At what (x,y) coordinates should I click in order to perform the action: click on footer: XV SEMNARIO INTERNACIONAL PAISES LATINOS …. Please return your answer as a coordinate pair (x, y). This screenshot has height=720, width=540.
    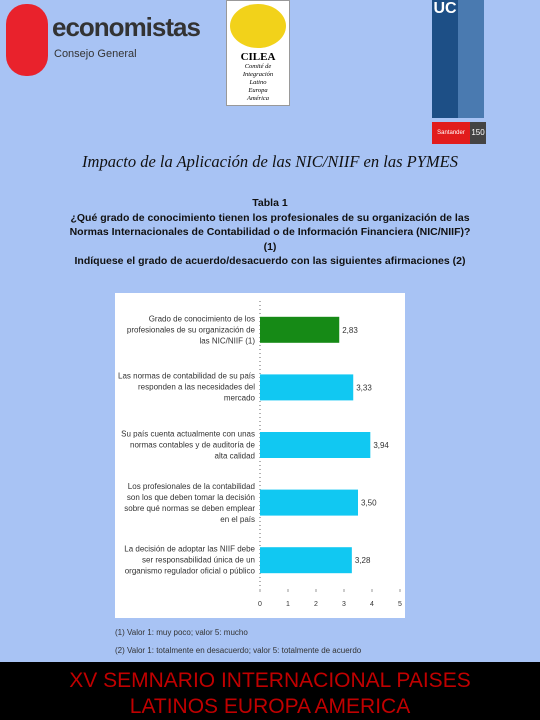
    Looking at the image, I should click on (270, 691).